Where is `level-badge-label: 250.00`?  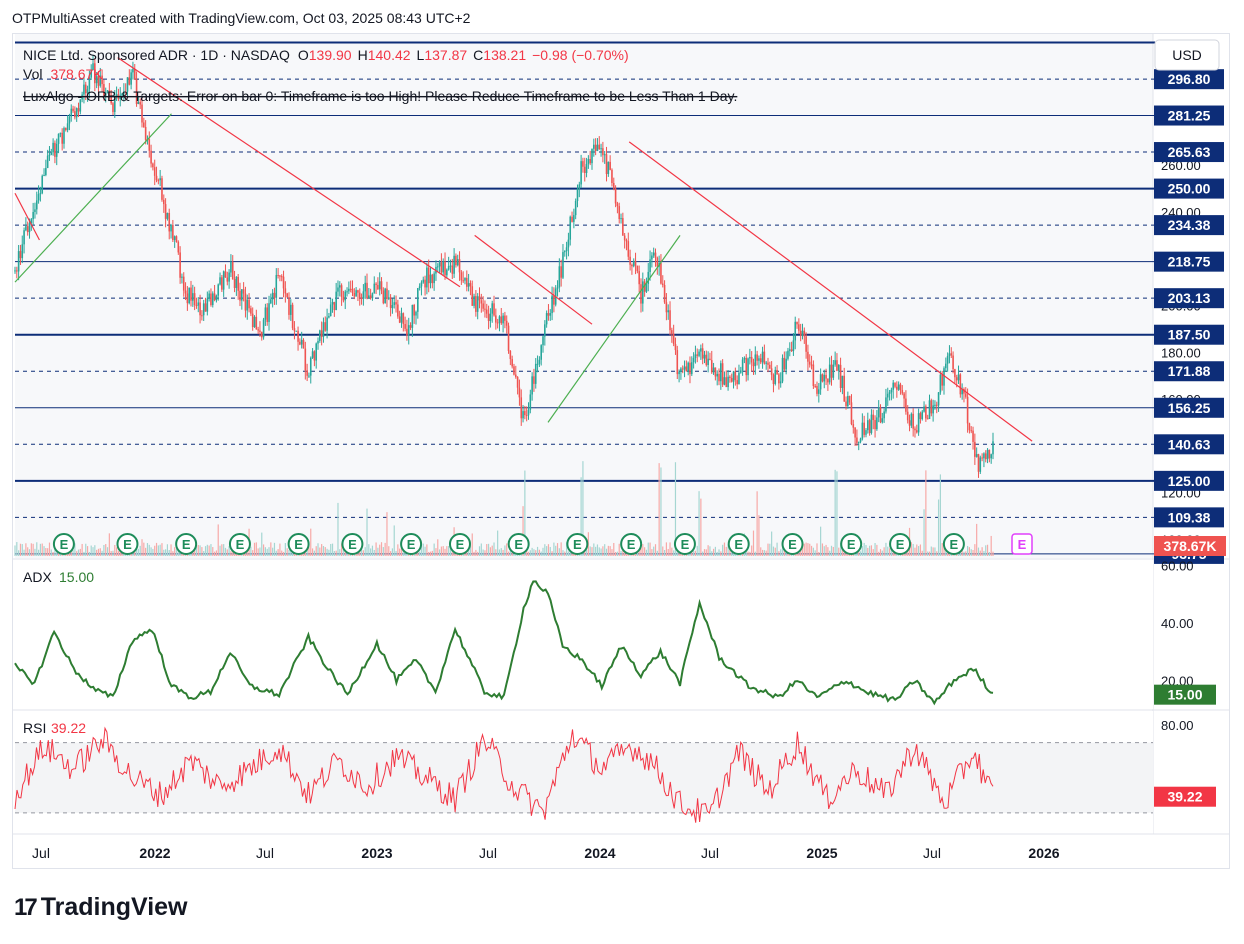 level-badge-label: 250.00 is located at coordinates (1189, 189).